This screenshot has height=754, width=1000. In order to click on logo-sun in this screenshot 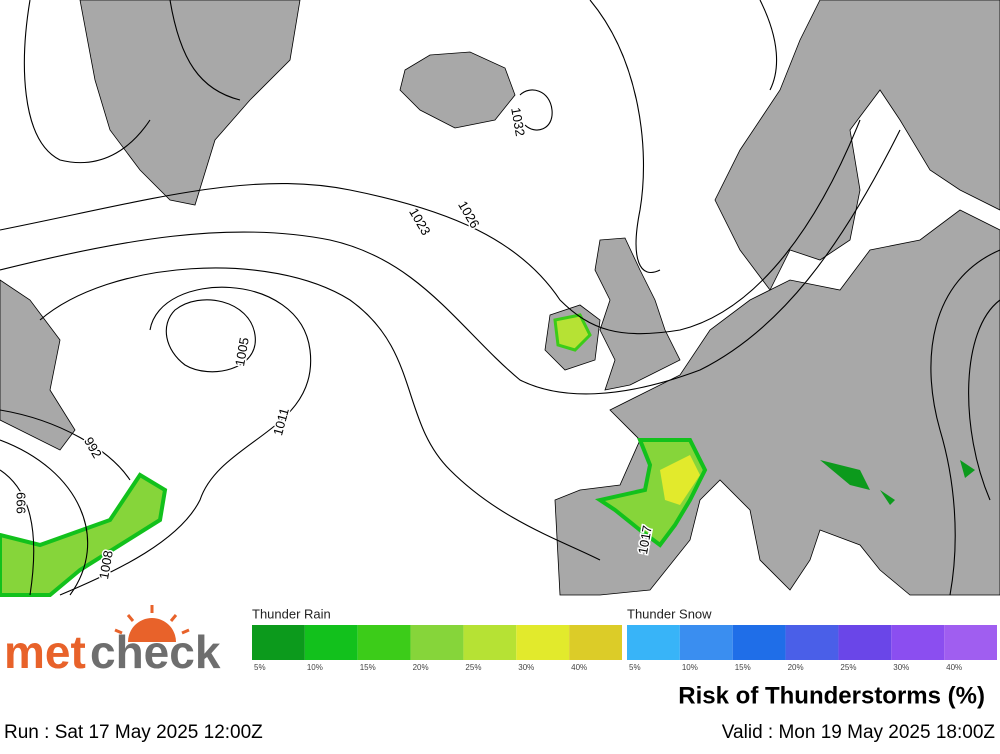, I will do `click(152, 630)`.